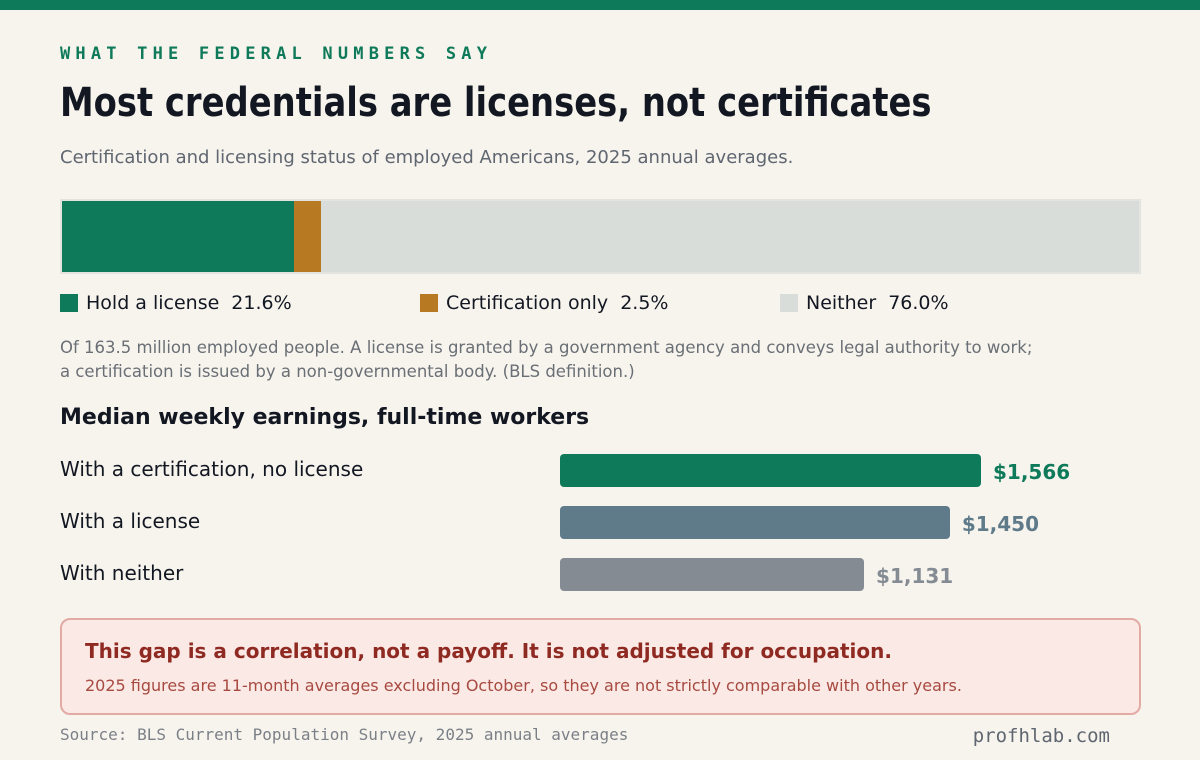  What do you see at coordinates (122, 573) in the screenshot?
I see `earnings-category-label: With neither` at bounding box center [122, 573].